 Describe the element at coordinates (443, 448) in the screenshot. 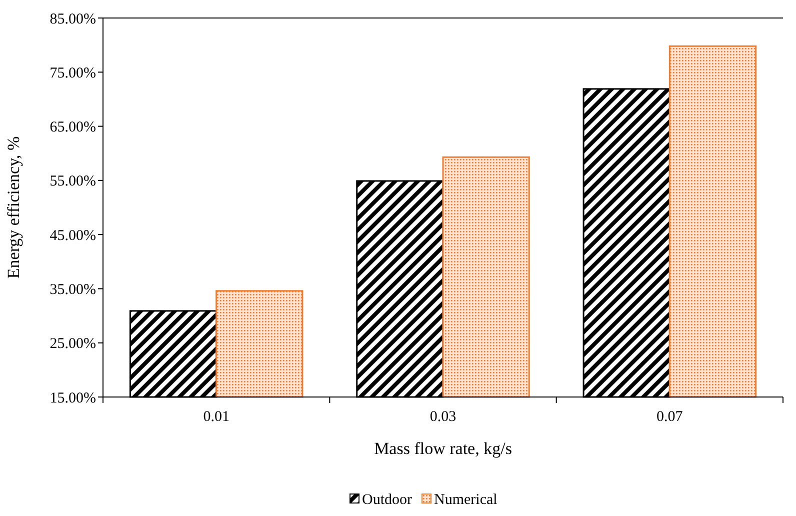

I see `x-axis-title: Mass flow rate, kg/s` at that location.